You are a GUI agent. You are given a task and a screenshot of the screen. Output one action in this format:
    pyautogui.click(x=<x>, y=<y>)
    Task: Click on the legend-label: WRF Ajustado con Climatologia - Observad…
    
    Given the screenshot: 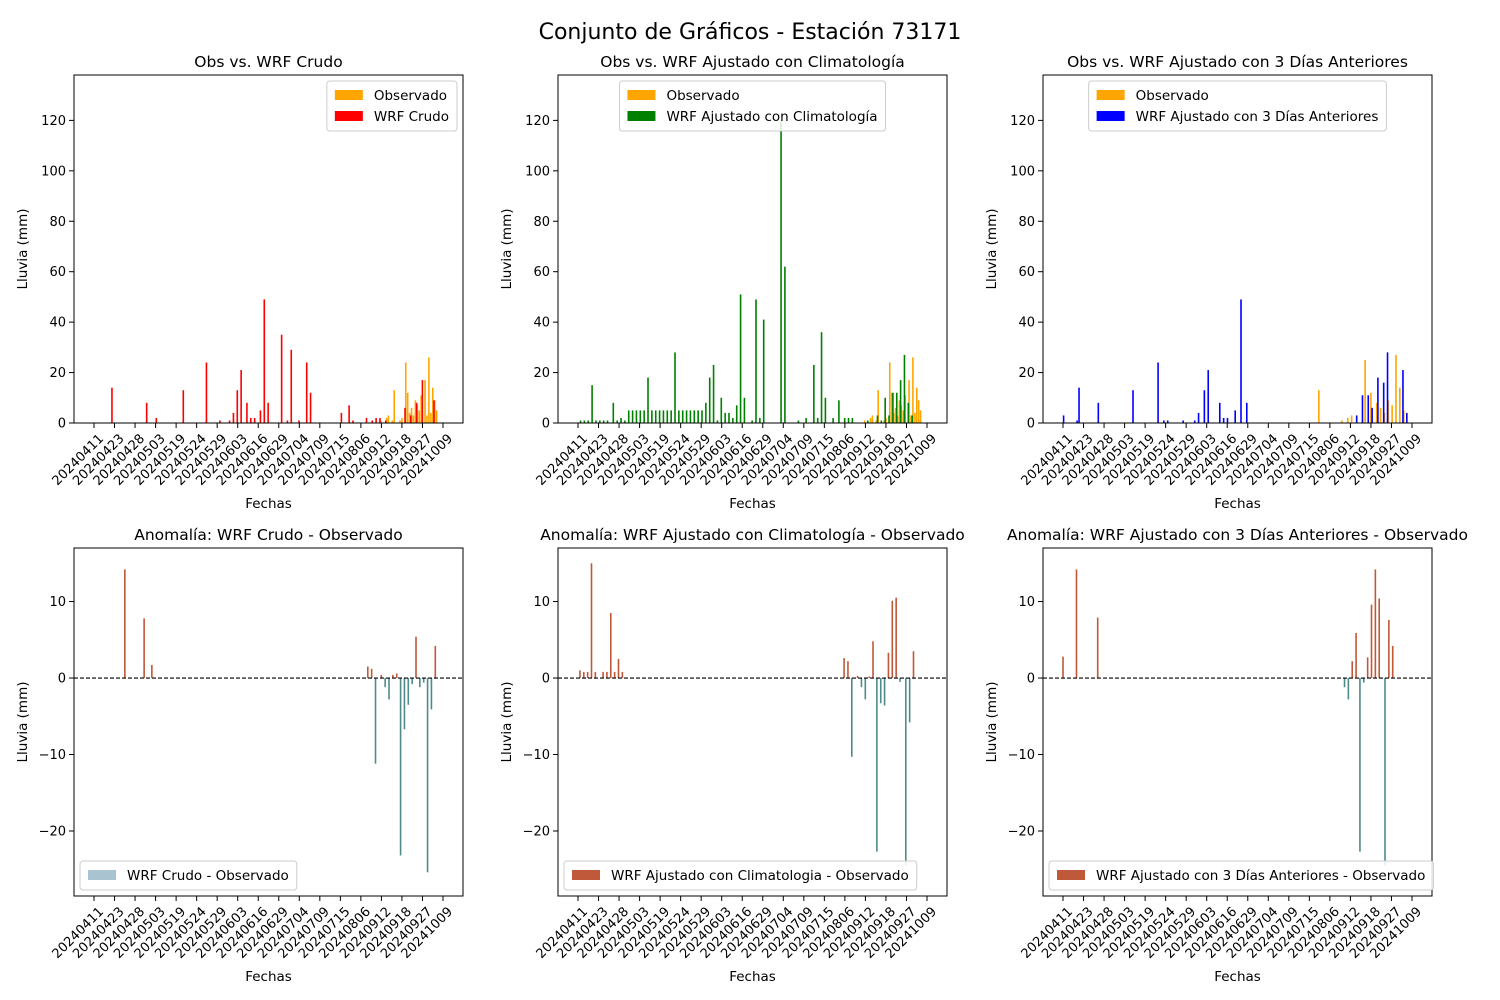 What is the action you would take?
    pyautogui.click(x=760, y=876)
    